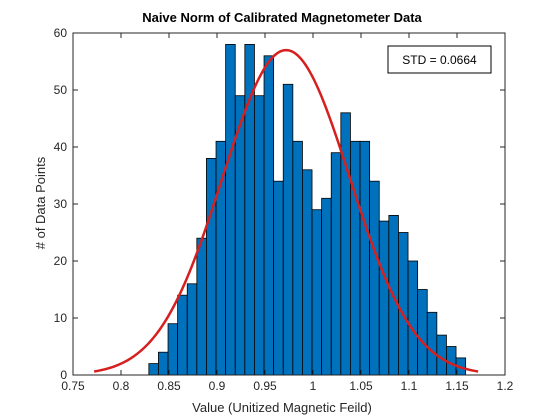 This screenshot has height=420, width=560. Describe the element at coordinates (61, 204) in the screenshot. I see `y-tick-label: 30` at that location.